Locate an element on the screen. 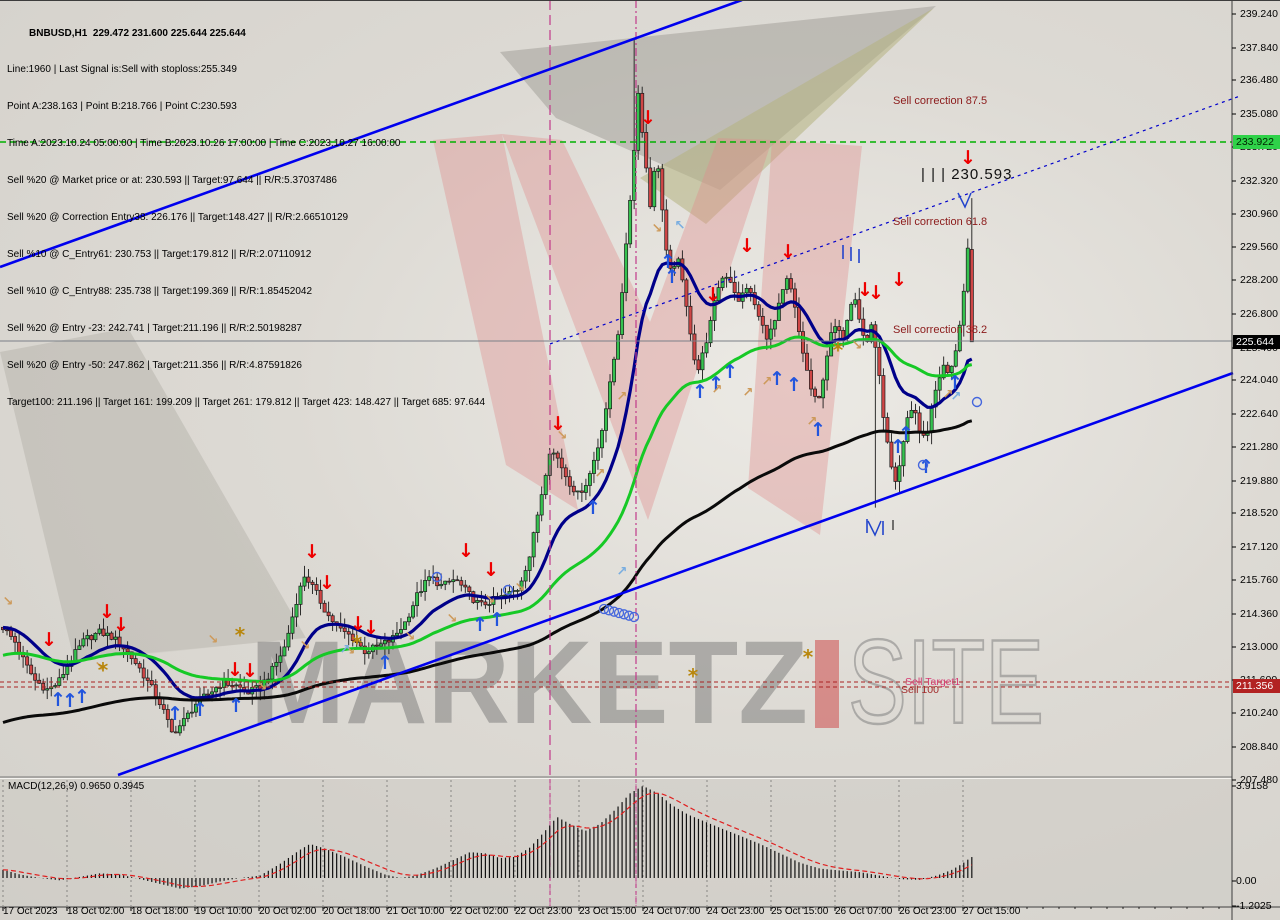 This screenshot has height=920, width=1280. macd-pane is located at coordinates (616, 842).